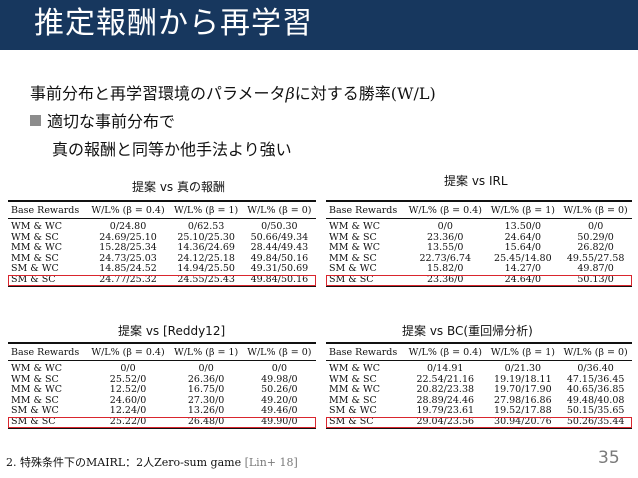 The height and width of the screenshot is (478, 638). What do you see at coordinates (173, 23) in the screenshot?
I see `slide-title: 推定報酬から再学習` at bounding box center [173, 23].